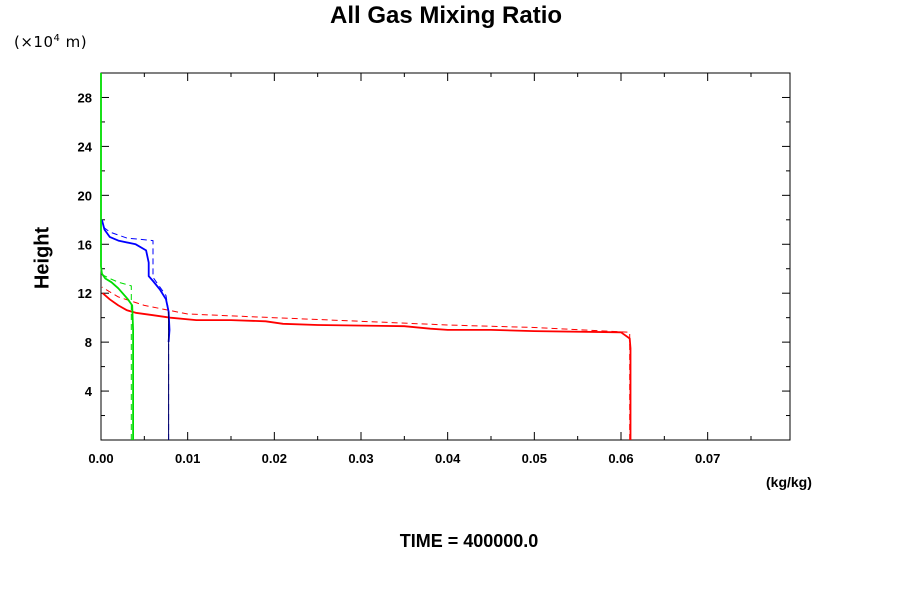 The height and width of the screenshot is (600, 900). Describe the element at coordinates (274, 458) in the screenshot. I see `x-tick-label-2: 0.02` at that location.